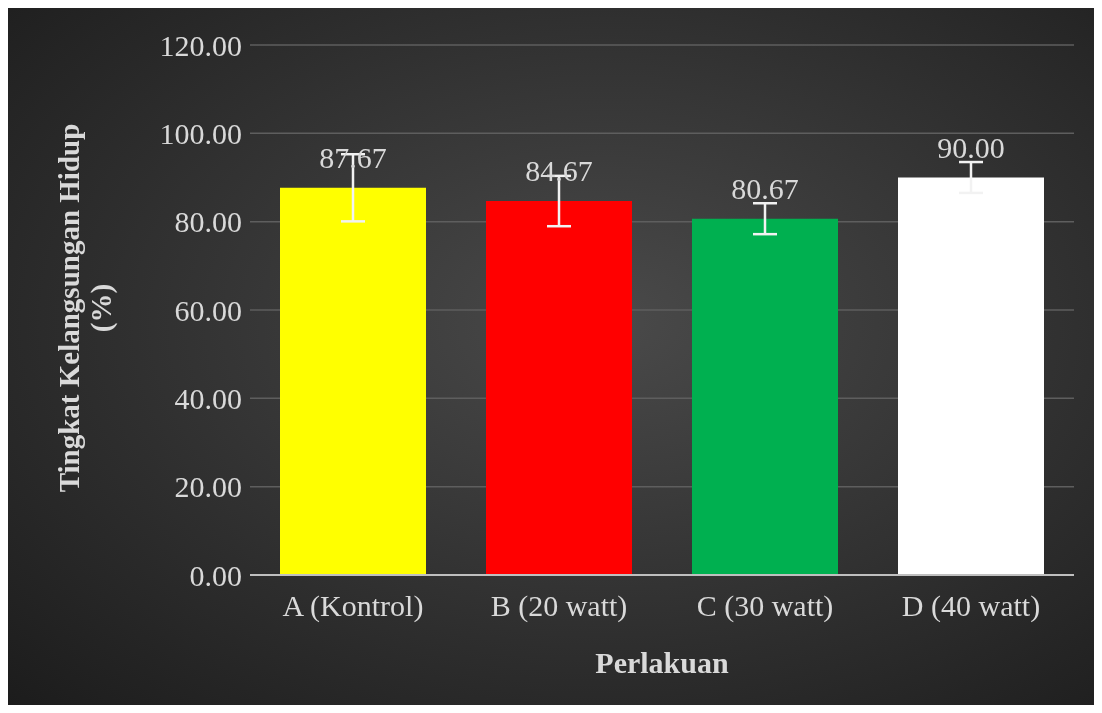 The image size is (1102, 713). I want to click on y-tick-label: 40.00, so click(208, 398).